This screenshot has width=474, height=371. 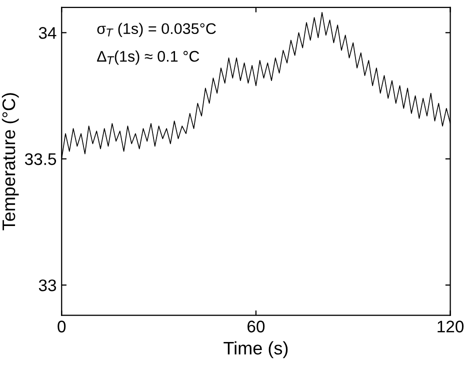 I want to click on annotation: Δ$_{T}$(1s) ≈ 0.1 °C, so click(x=148, y=57).